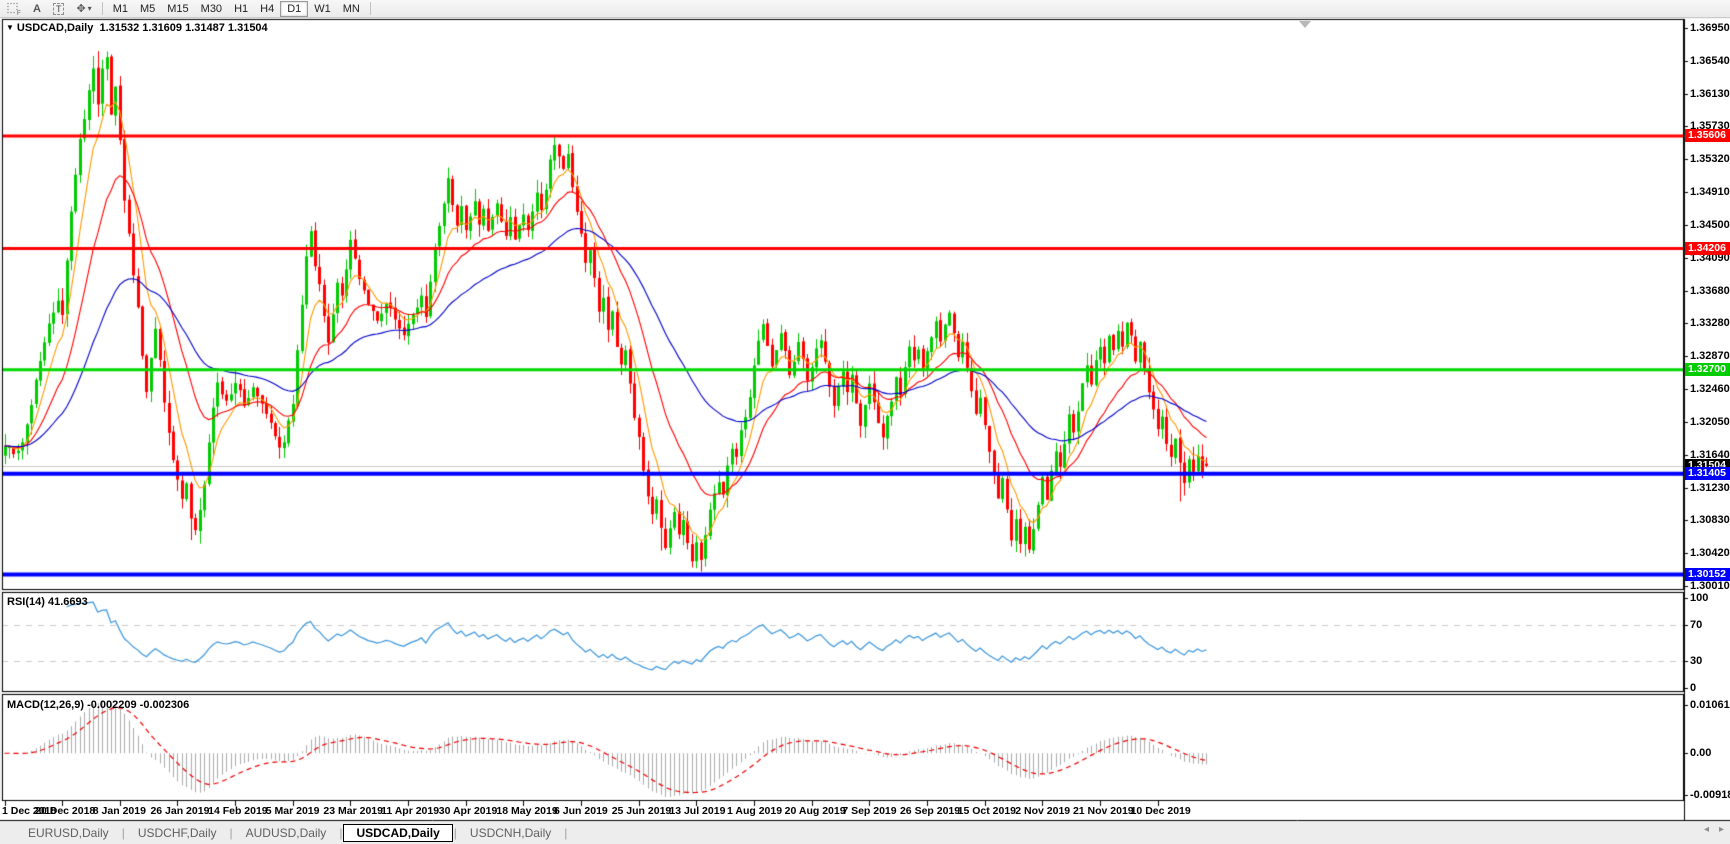  What do you see at coordinates (1706, 829) in the screenshot?
I see `tab-scroll-left-icon: ◂` at bounding box center [1706, 829].